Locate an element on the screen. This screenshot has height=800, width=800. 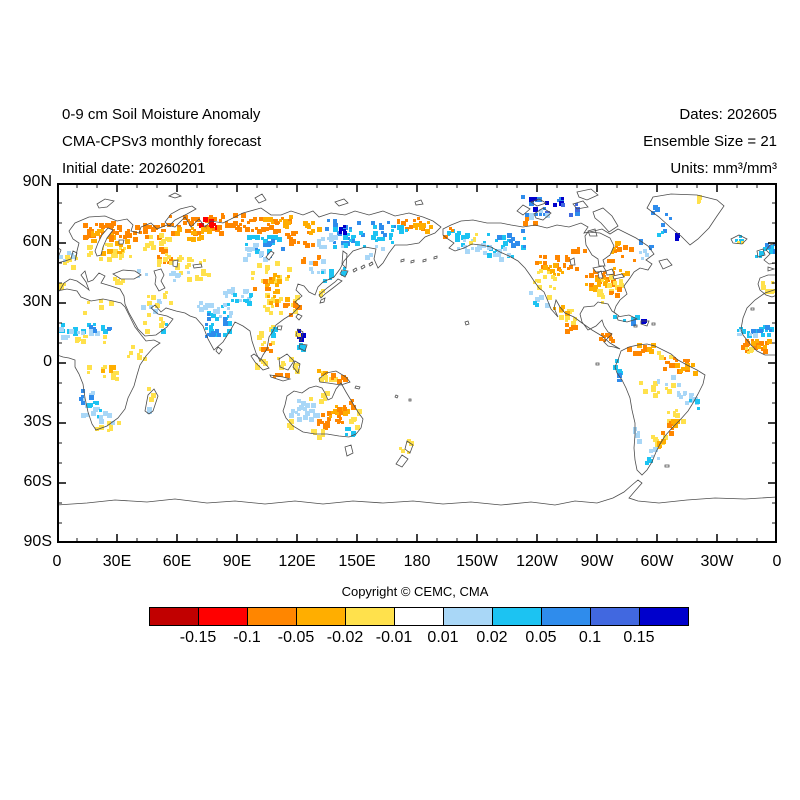
map-title: 0-9 cm Soil Moisture Anomaly is located at coordinates (161, 114).